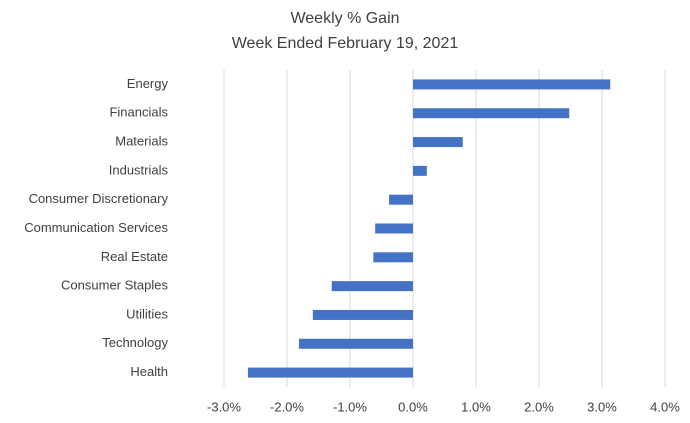 The height and width of the screenshot is (423, 690). I want to click on y-tick-label: Health, so click(149, 371).